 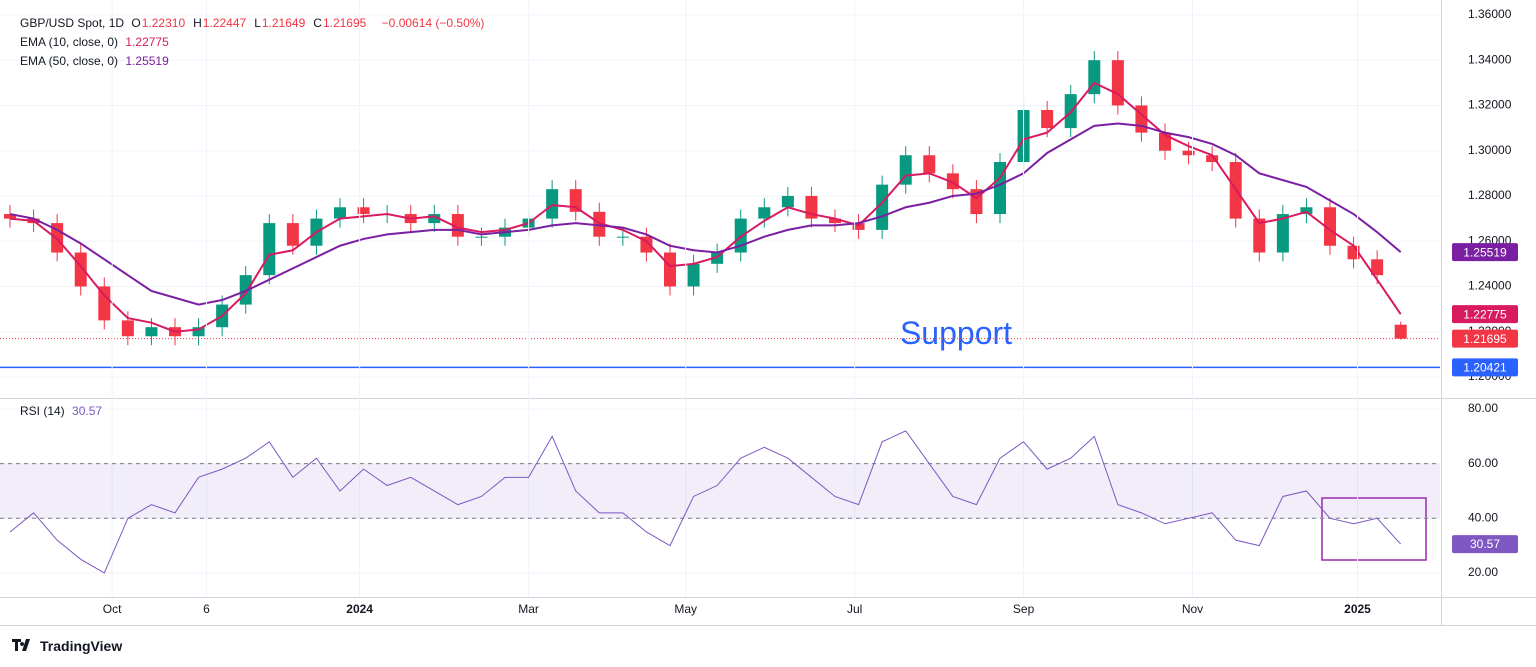 What do you see at coordinates (257, 23) in the screenshot?
I see `ohlc-key: L` at bounding box center [257, 23].